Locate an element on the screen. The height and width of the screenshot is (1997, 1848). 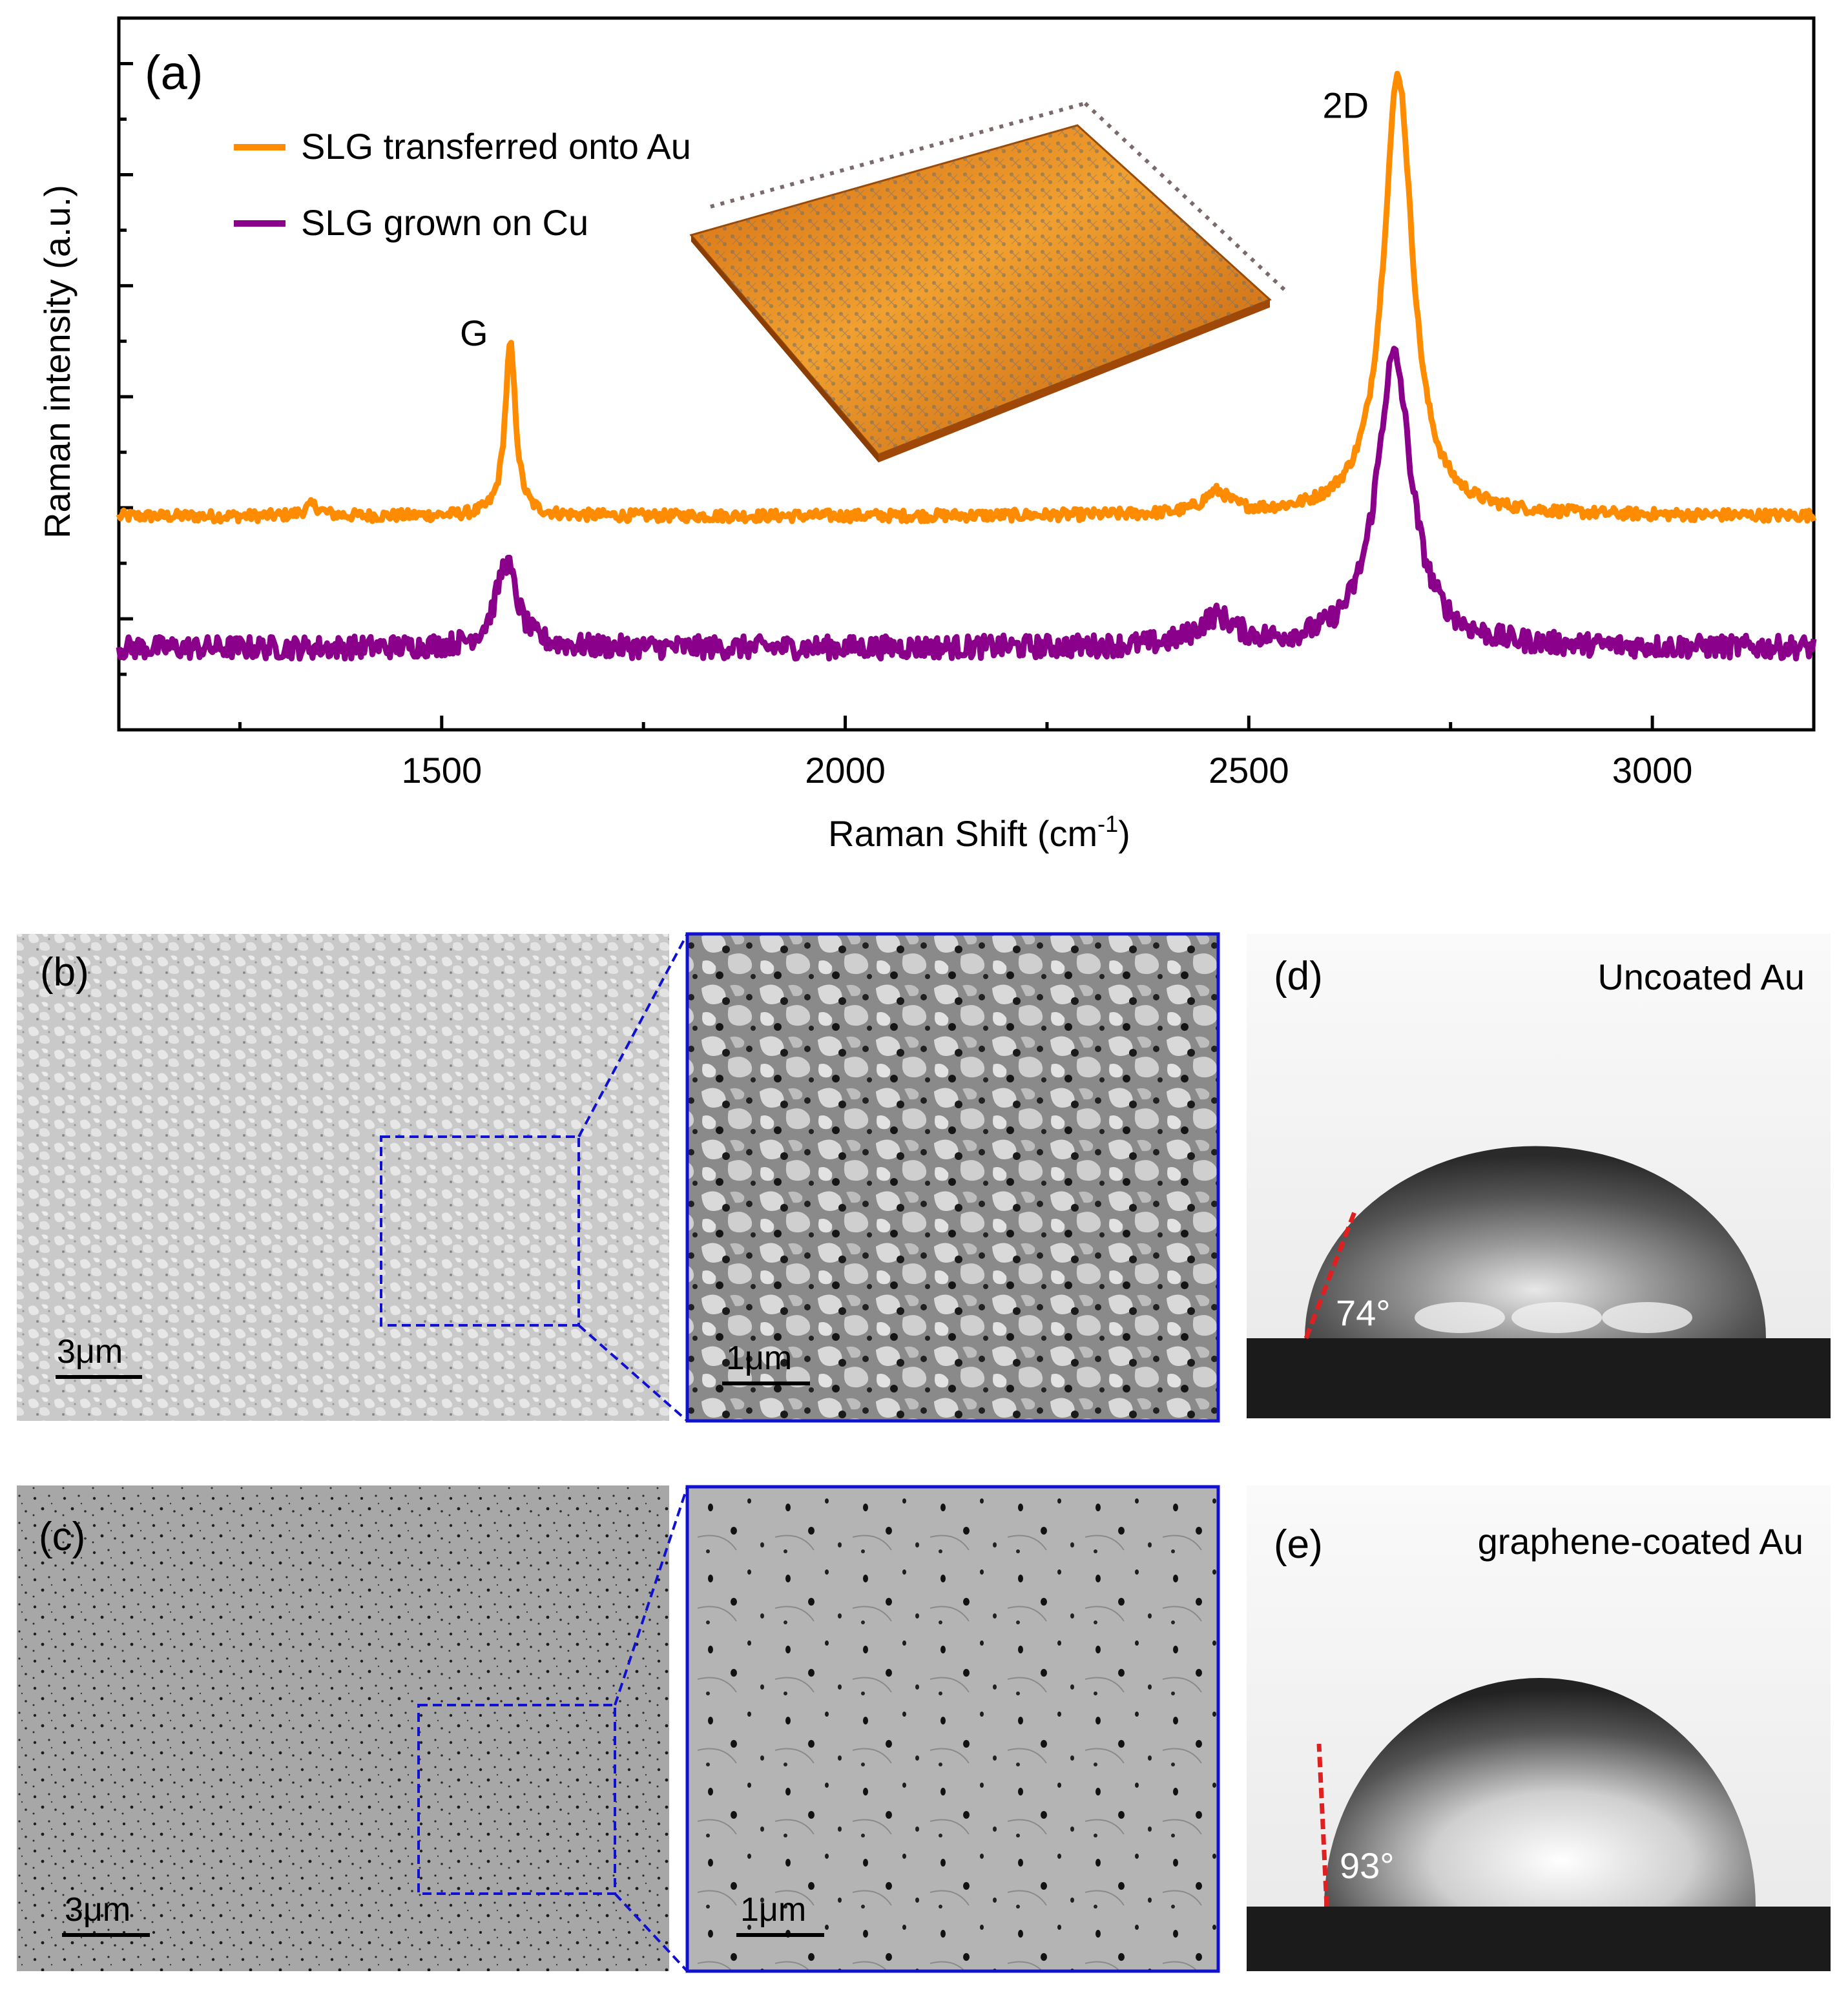
panel-label-a: (a) is located at coordinates (174, 72).